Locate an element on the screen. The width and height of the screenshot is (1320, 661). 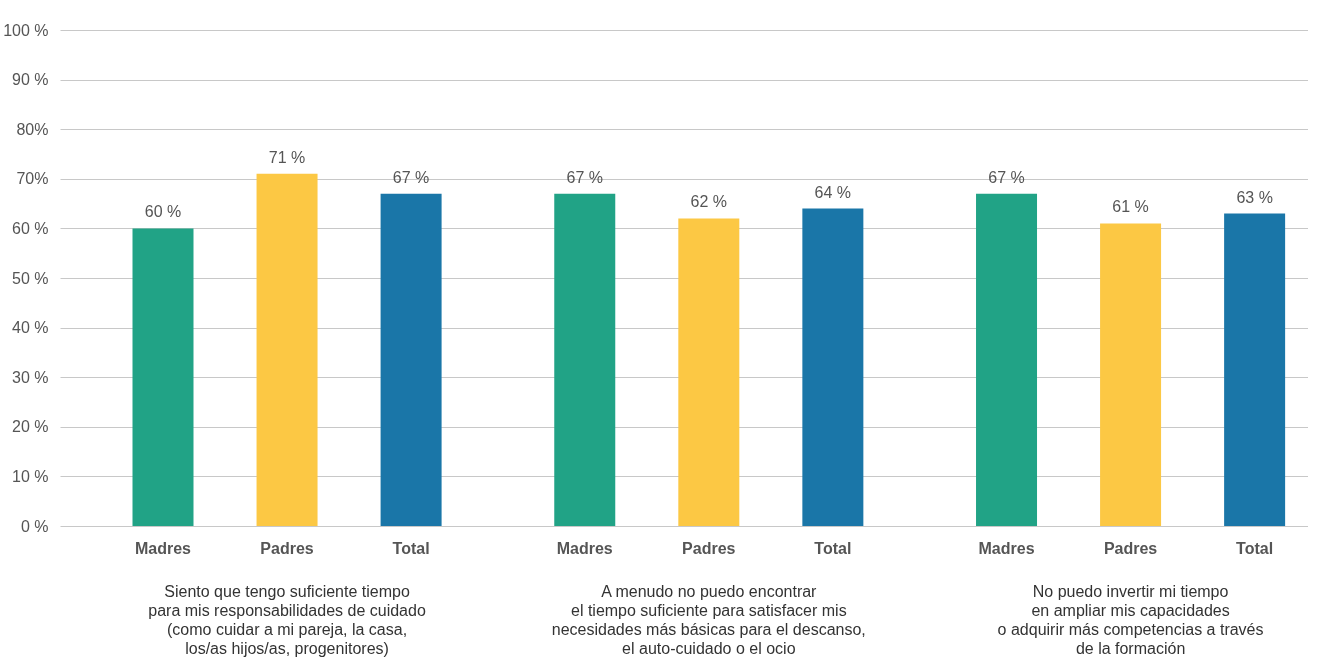
text: No puedo invertir mi tiempo en ampliar mis capacidades o adquirir más competencias a través de la formación is located at coordinates (1130, 620).